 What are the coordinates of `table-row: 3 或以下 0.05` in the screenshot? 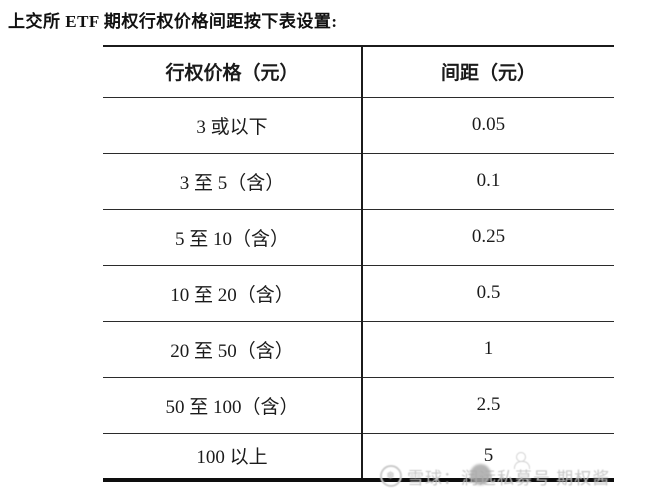 It's located at (358, 125).